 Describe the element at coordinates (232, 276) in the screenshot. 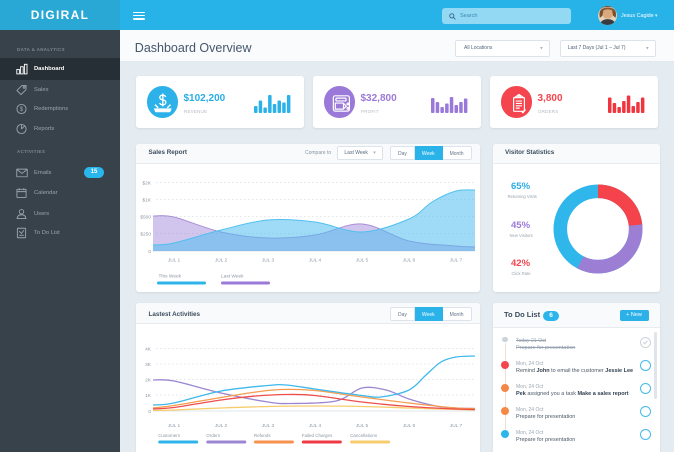

I see `svg-text: Last Week` at that location.